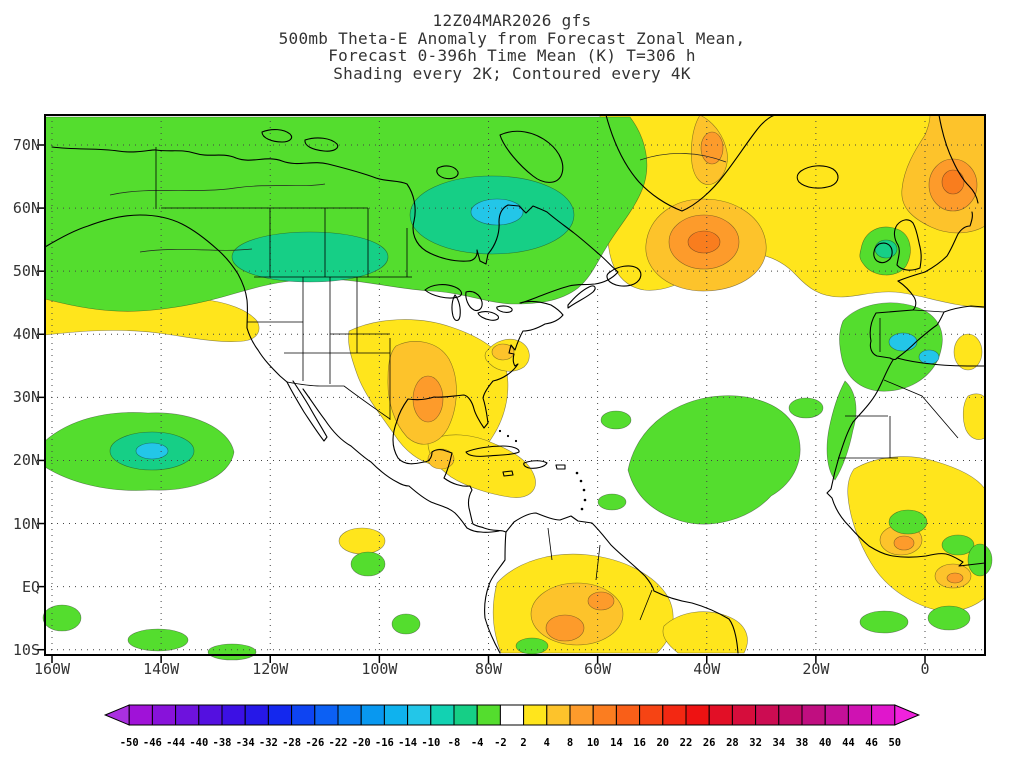  I want to click on colorbar-label: 20, so click(662, 743).